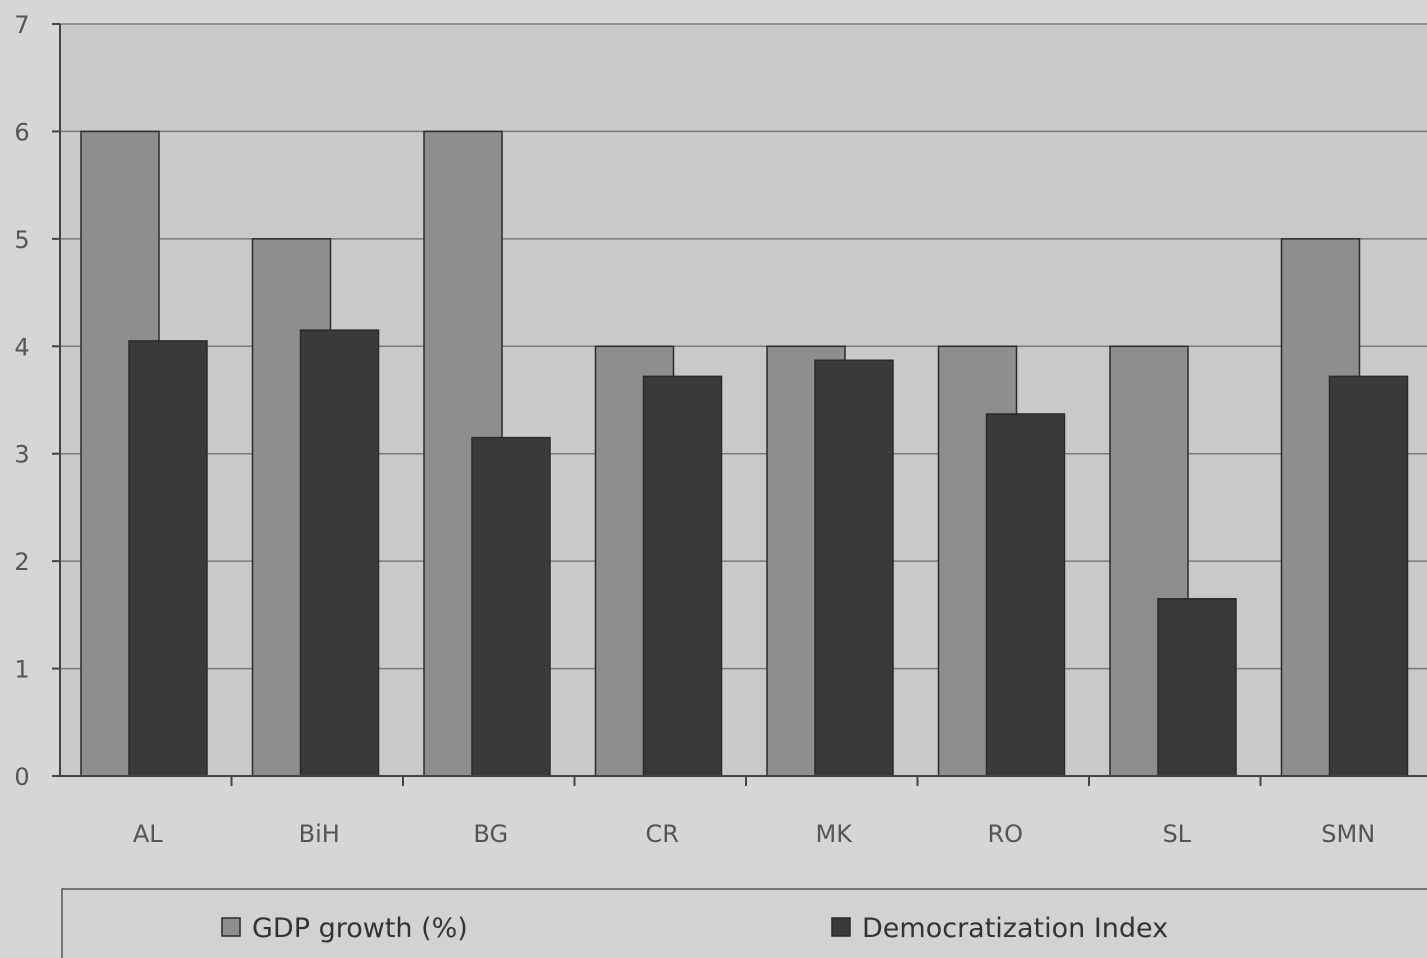  I want to click on x-tick-label: CR, so click(662, 834).